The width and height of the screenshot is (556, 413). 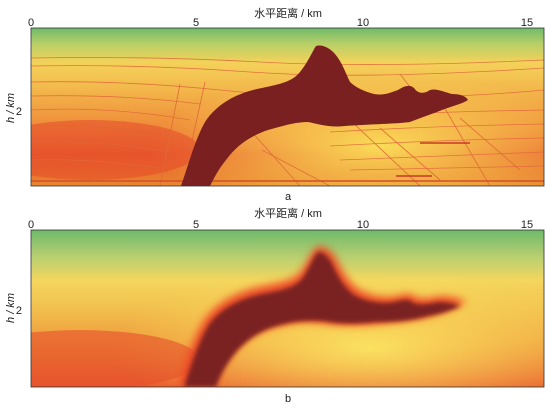 What do you see at coordinates (19, 112) in the screenshot?
I see `panel-a-y-tick-2: 2` at bounding box center [19, 112].